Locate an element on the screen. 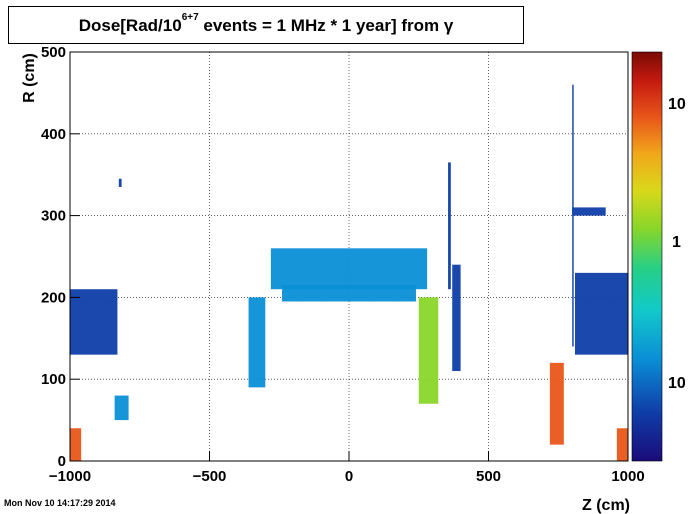 Image resolution: width=700 pixels, height=514 pixels. timestamp: Mon Nov 10 14:17:29 2014 is located at coordinates (60, 503).